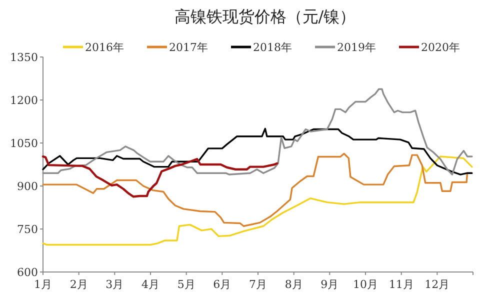 Image resolution: width=480 pixels, height=297 pixels. What do you see at coordinates (437, 284) in the screenshot?
I see `x-tick-label: 12月` at bounding box center [437, 284].